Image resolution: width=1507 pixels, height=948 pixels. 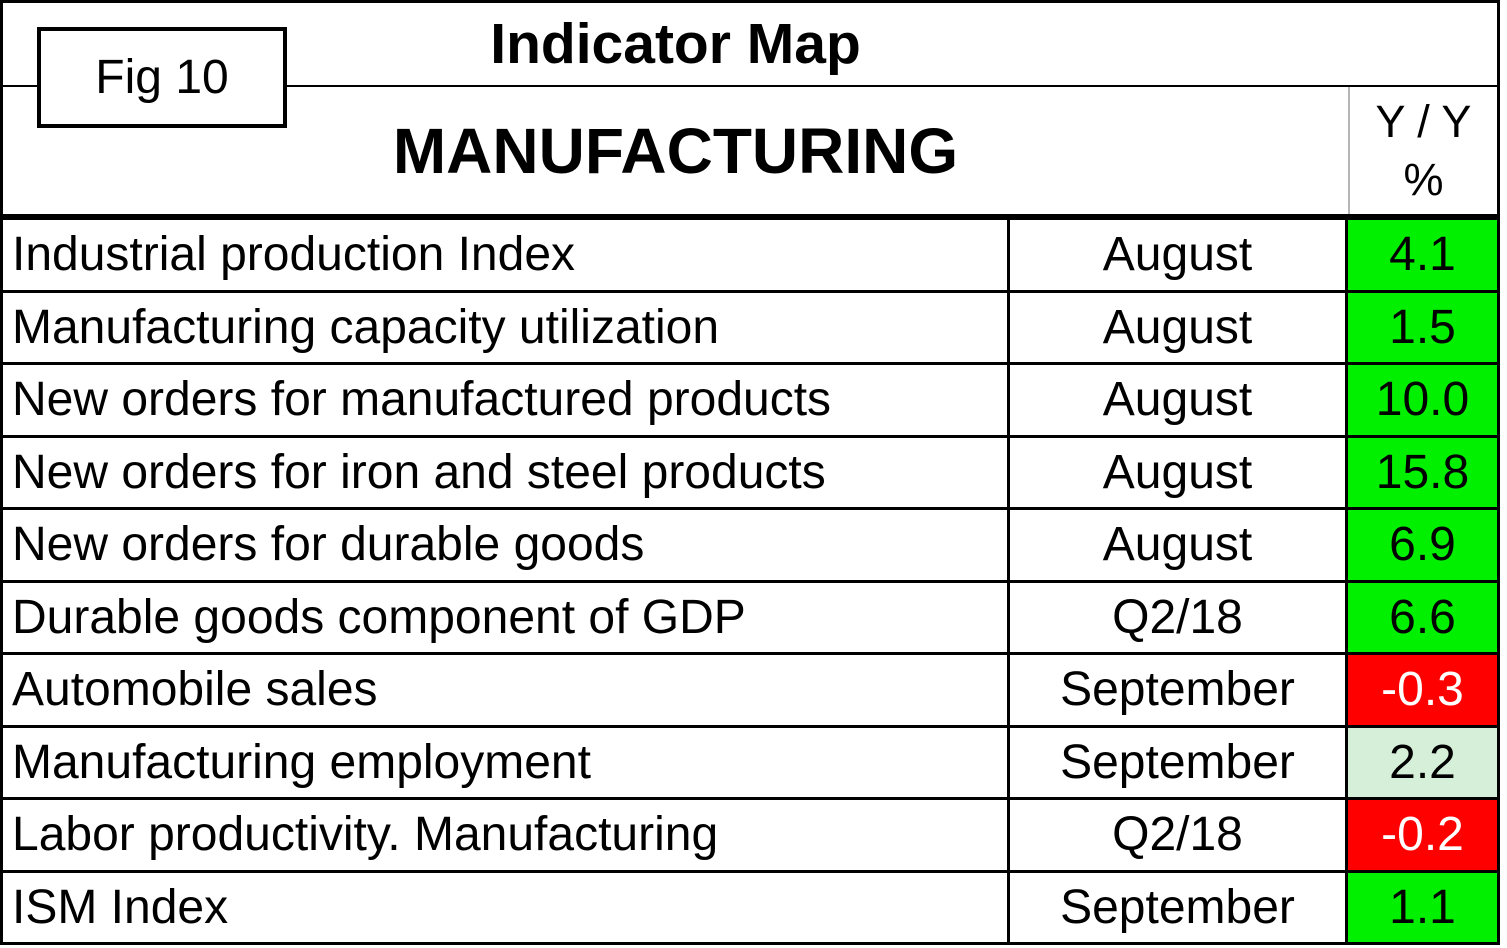 I want to click on fig-label: Fig 10, so click(x=162, y=77).